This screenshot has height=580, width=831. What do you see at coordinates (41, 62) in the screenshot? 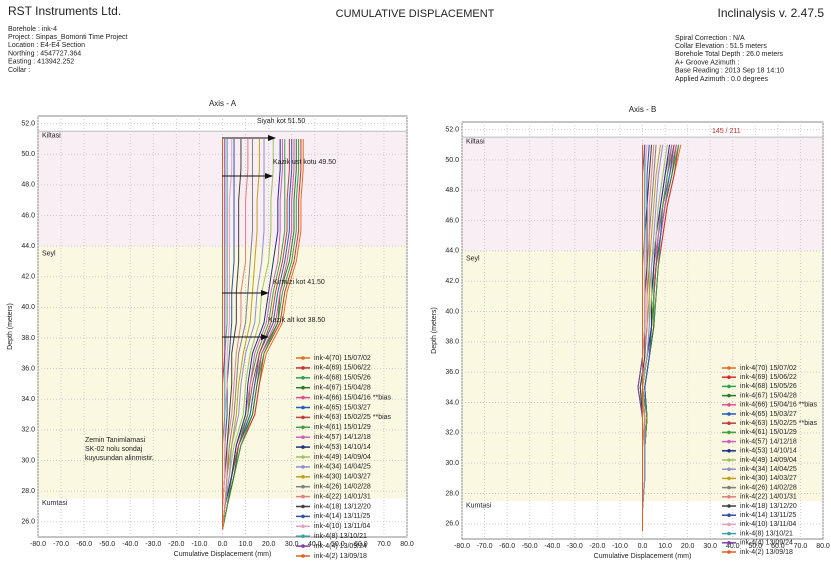
I see `info-left: Easting : 413942.252` at bounding box center [41, 62].